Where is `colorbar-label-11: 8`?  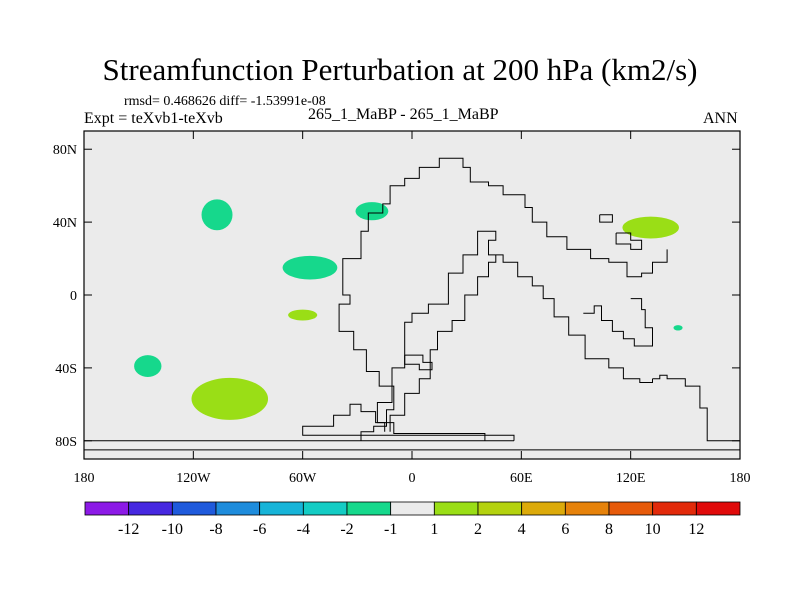
colorbar-label-11: 8 is located at coordinates (609, 529).